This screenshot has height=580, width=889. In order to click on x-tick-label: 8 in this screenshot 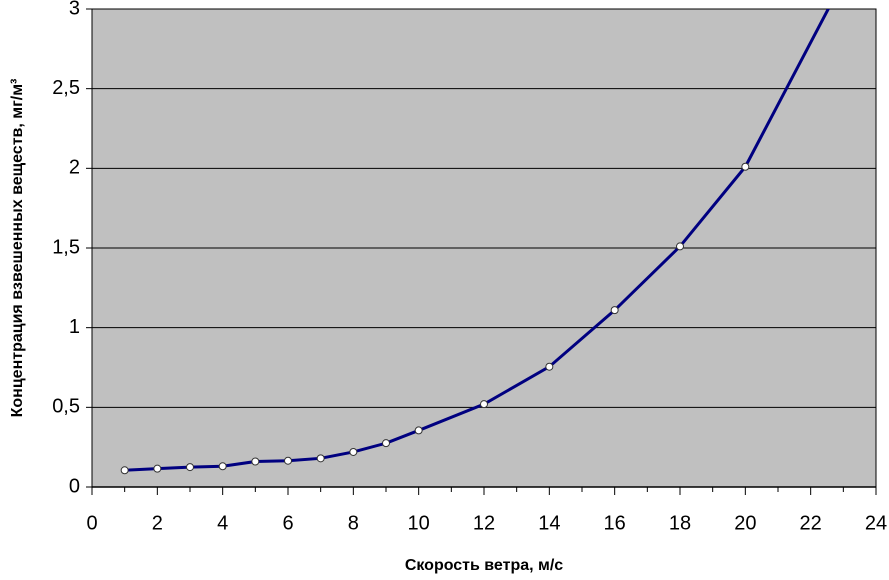, I will do `click(353, 523)`.